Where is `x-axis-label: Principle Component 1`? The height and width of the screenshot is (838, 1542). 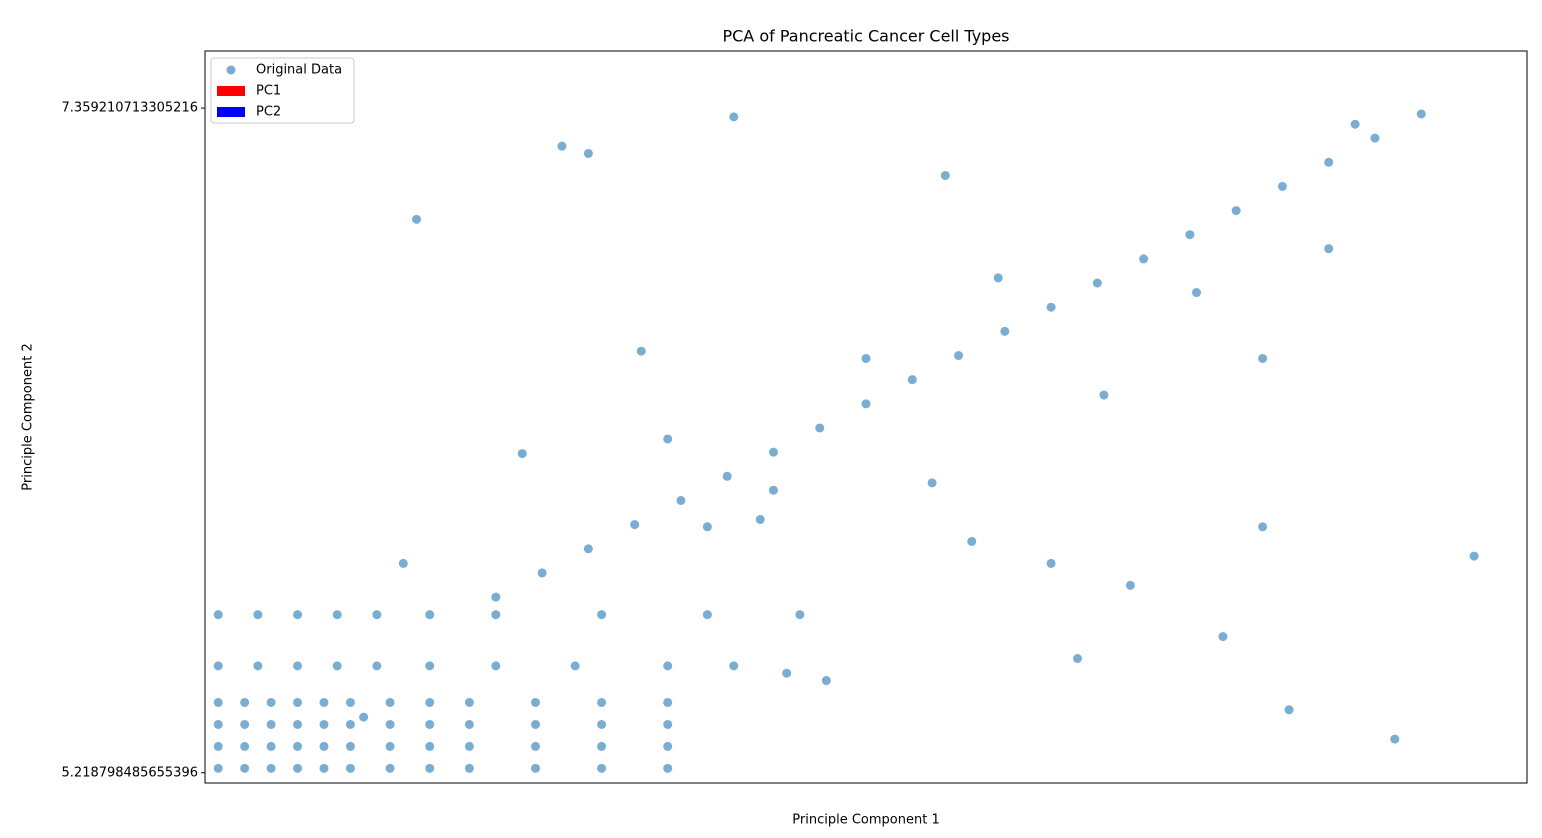
x-axis-label: Principle Component 1 is located at coordinates (865, 820).